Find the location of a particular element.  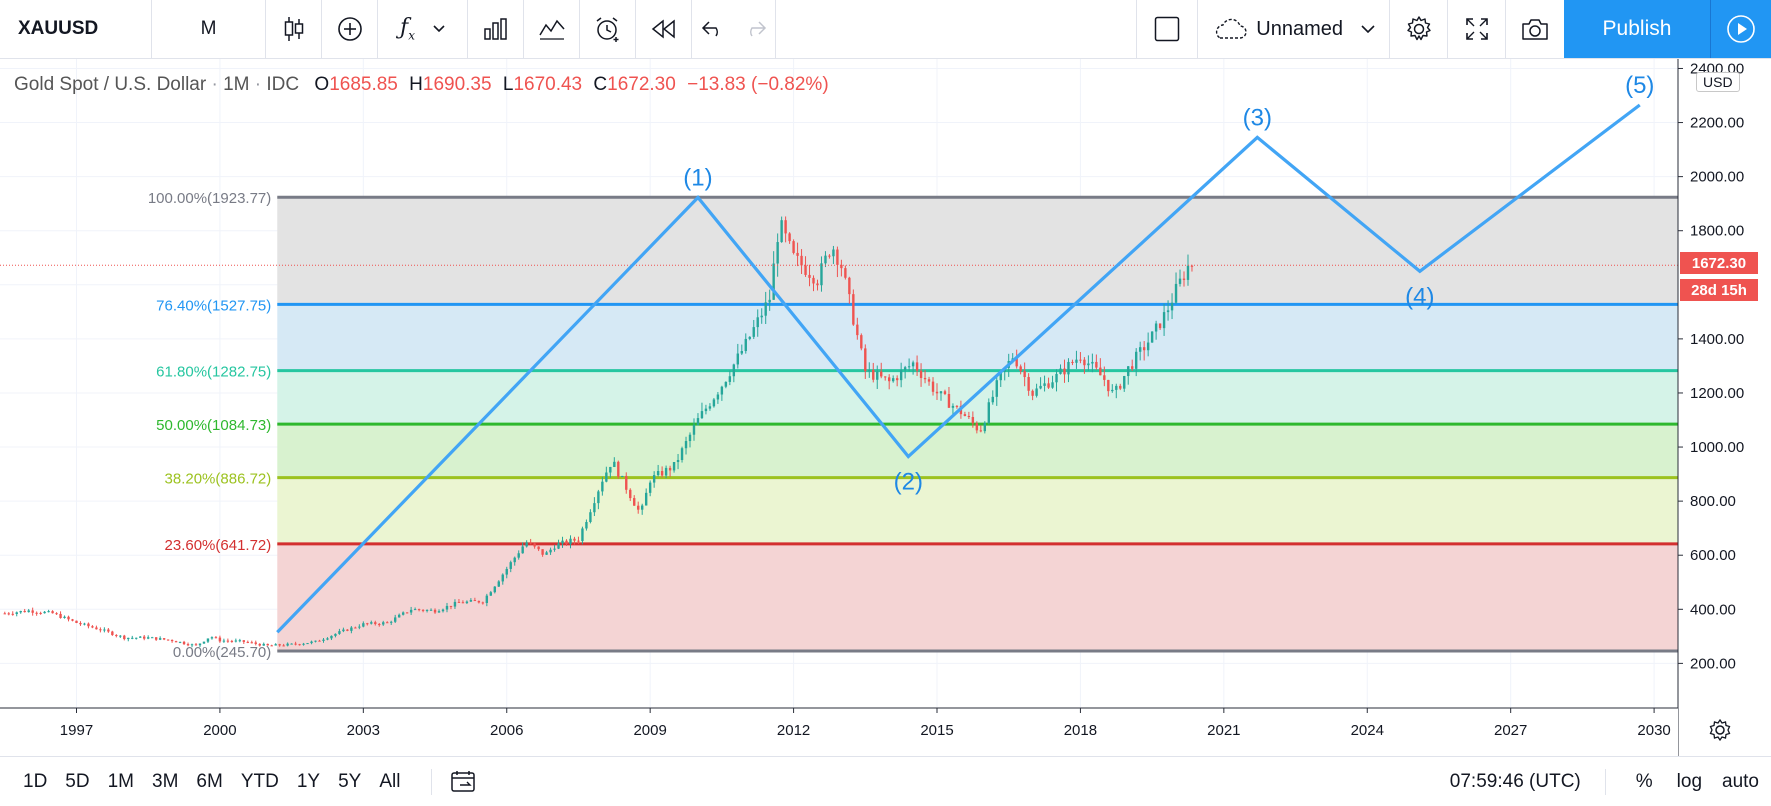

snapshot-button is located at coordinates (1535, 29).